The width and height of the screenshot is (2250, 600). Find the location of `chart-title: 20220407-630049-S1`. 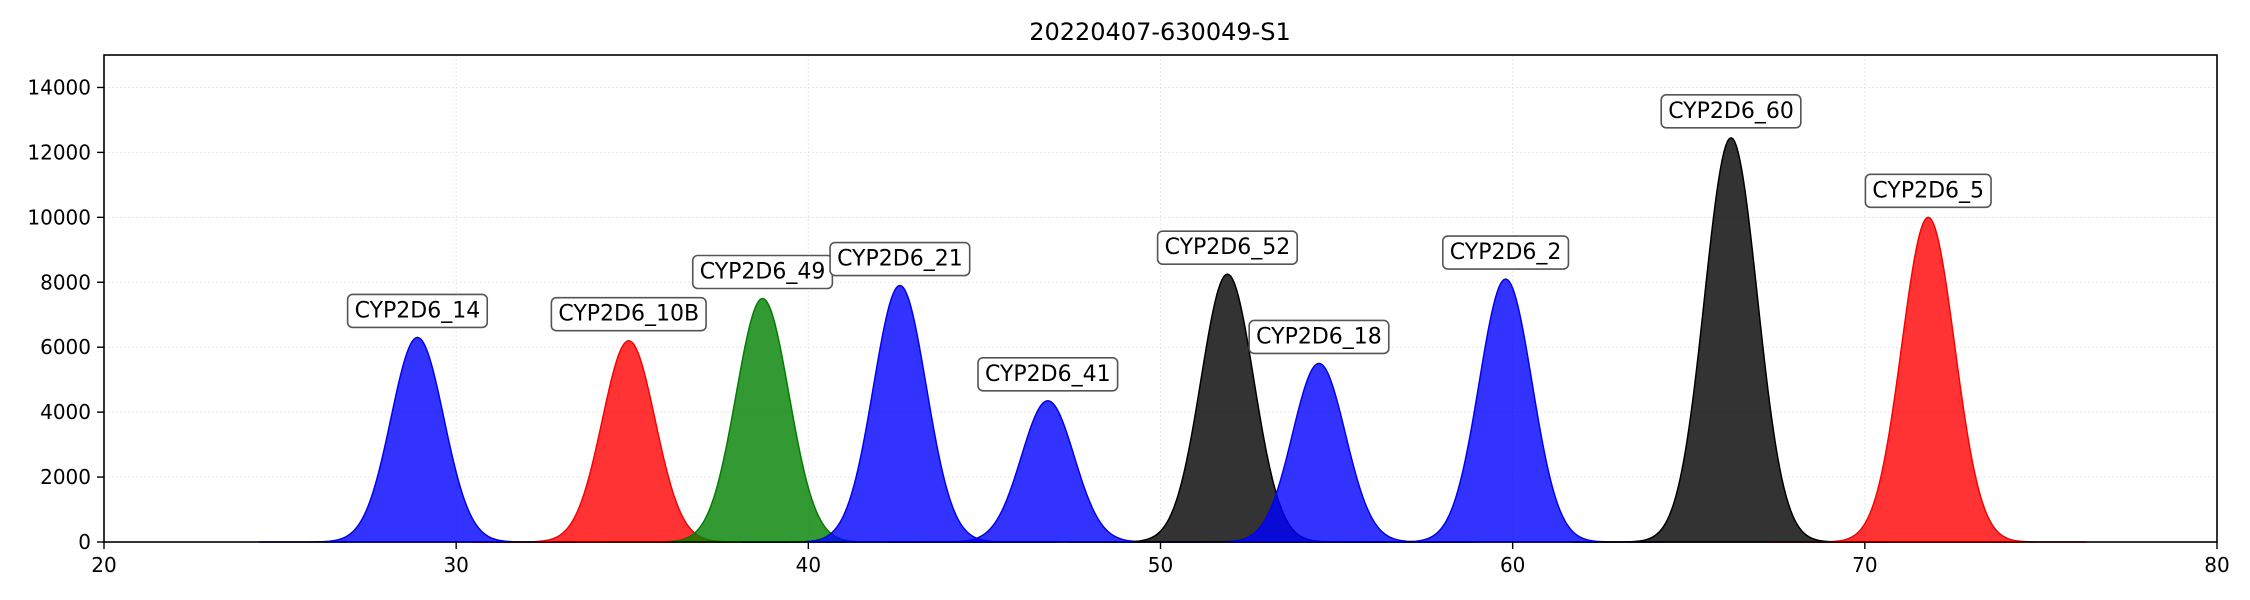

chart-title: 20220407-630049-S1 is located at coordinates (1160, 32).